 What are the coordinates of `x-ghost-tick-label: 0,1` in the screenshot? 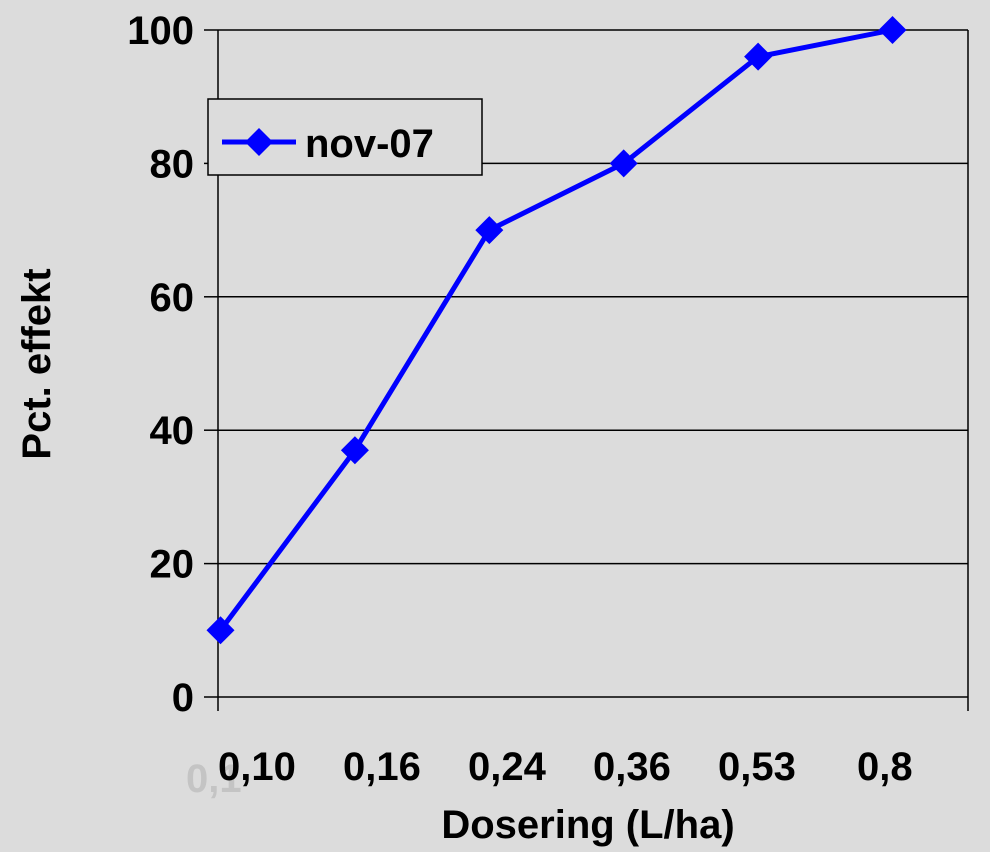 It's located at (214, 779).